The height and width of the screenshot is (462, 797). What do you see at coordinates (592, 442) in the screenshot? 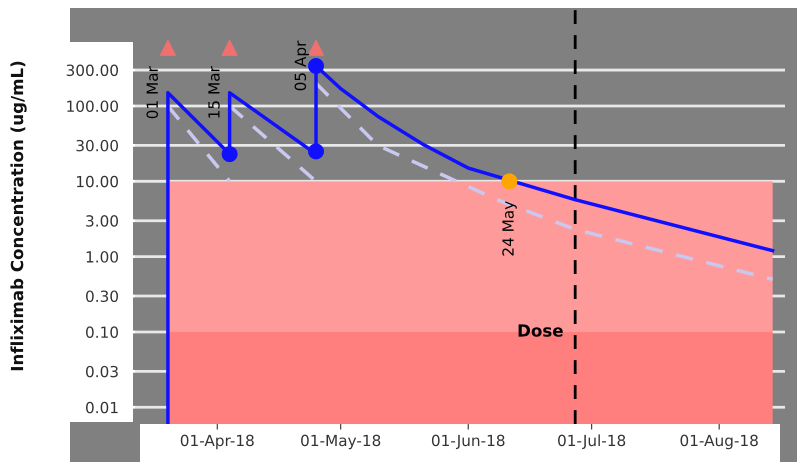
I see `x-tick-label: 01-Jul-18` at bounding box center [592, 442].